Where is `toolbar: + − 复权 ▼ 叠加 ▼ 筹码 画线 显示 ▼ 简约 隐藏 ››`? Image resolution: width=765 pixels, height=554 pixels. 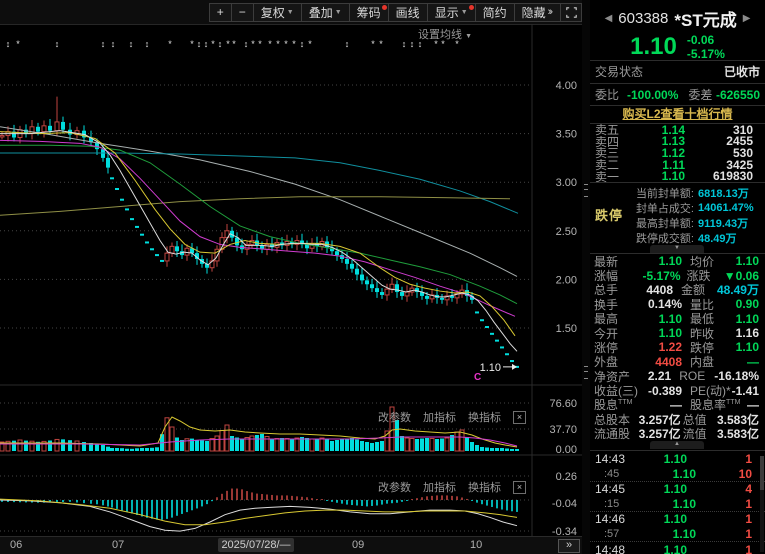
toolbar: + − 复权 ▼ 叠加 ▼ 筹码 画线 显示 ▼ 简约 隐藏 ›› is located at coordinates (295, 12).